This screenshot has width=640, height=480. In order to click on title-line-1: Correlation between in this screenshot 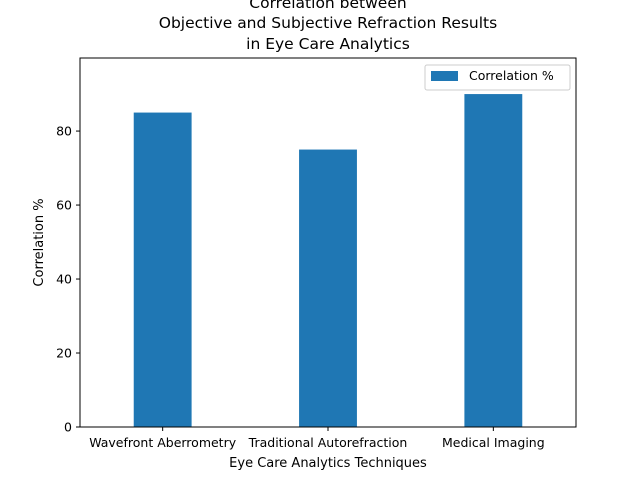, I will do `click(327, 6)`.